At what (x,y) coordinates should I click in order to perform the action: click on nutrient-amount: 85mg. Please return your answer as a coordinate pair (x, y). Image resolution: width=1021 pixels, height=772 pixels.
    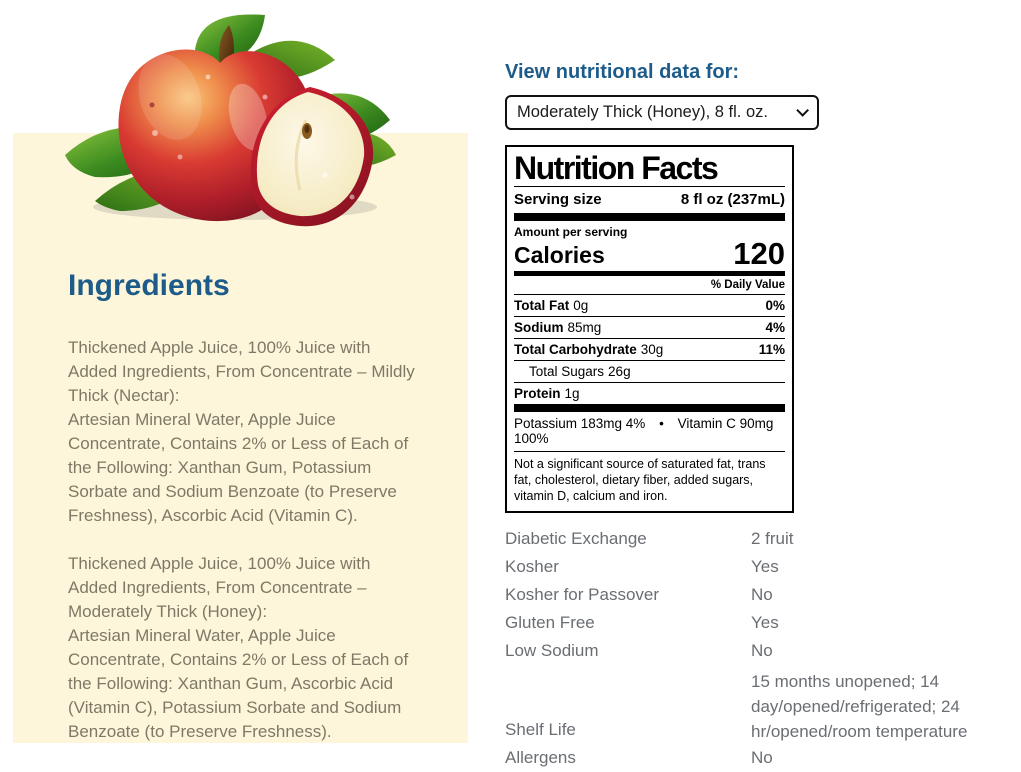
    Looking at the image, I should click on (584, 328).